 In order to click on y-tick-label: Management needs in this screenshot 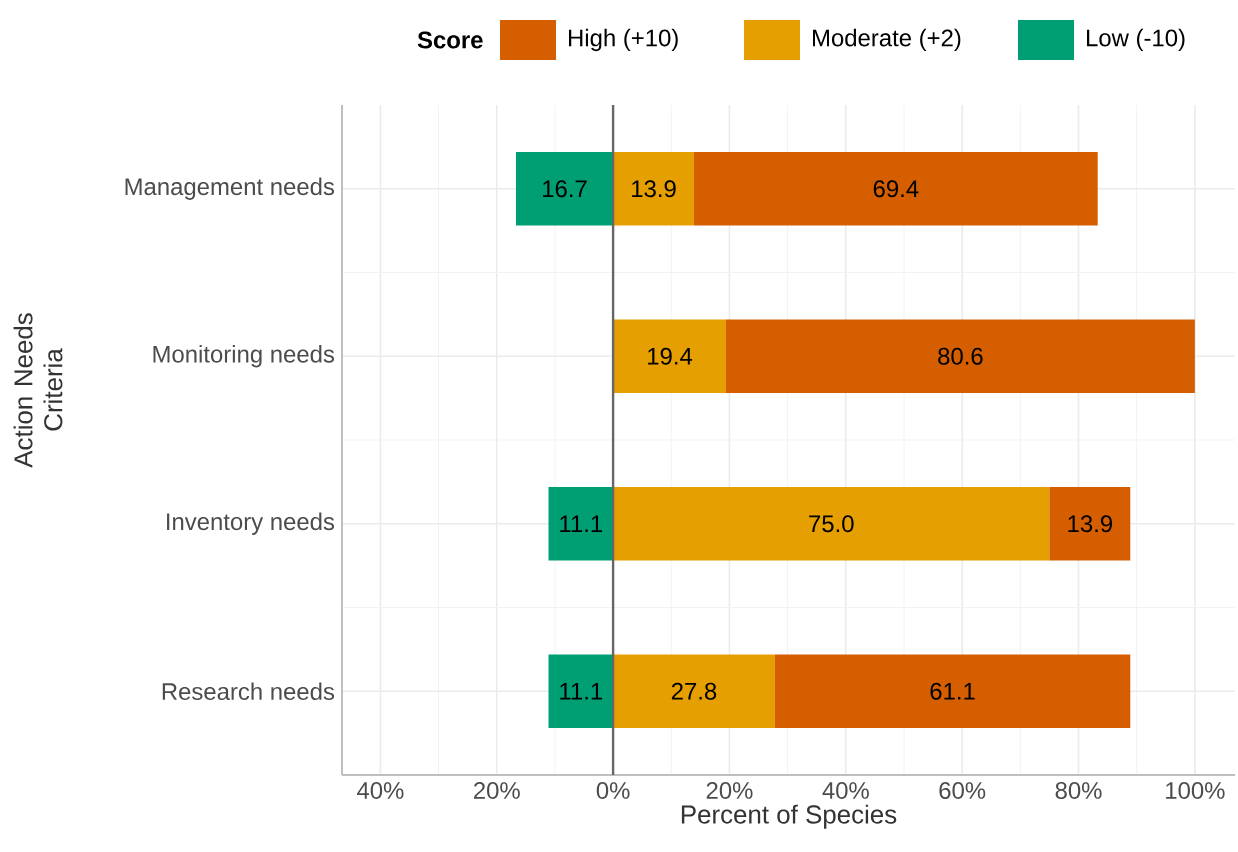, I will do `click(230, 188)`.